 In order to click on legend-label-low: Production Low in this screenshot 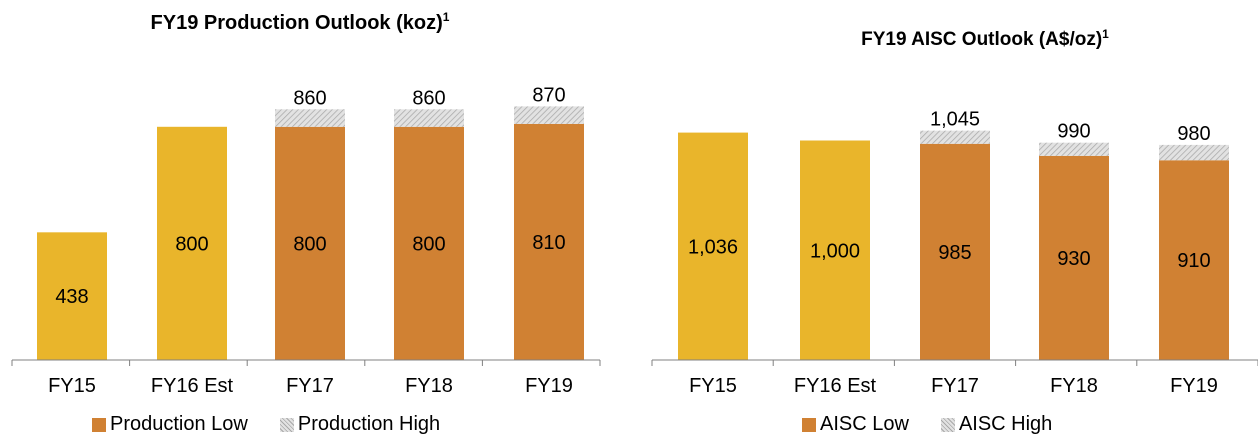, I will do `click(179, 424)`.